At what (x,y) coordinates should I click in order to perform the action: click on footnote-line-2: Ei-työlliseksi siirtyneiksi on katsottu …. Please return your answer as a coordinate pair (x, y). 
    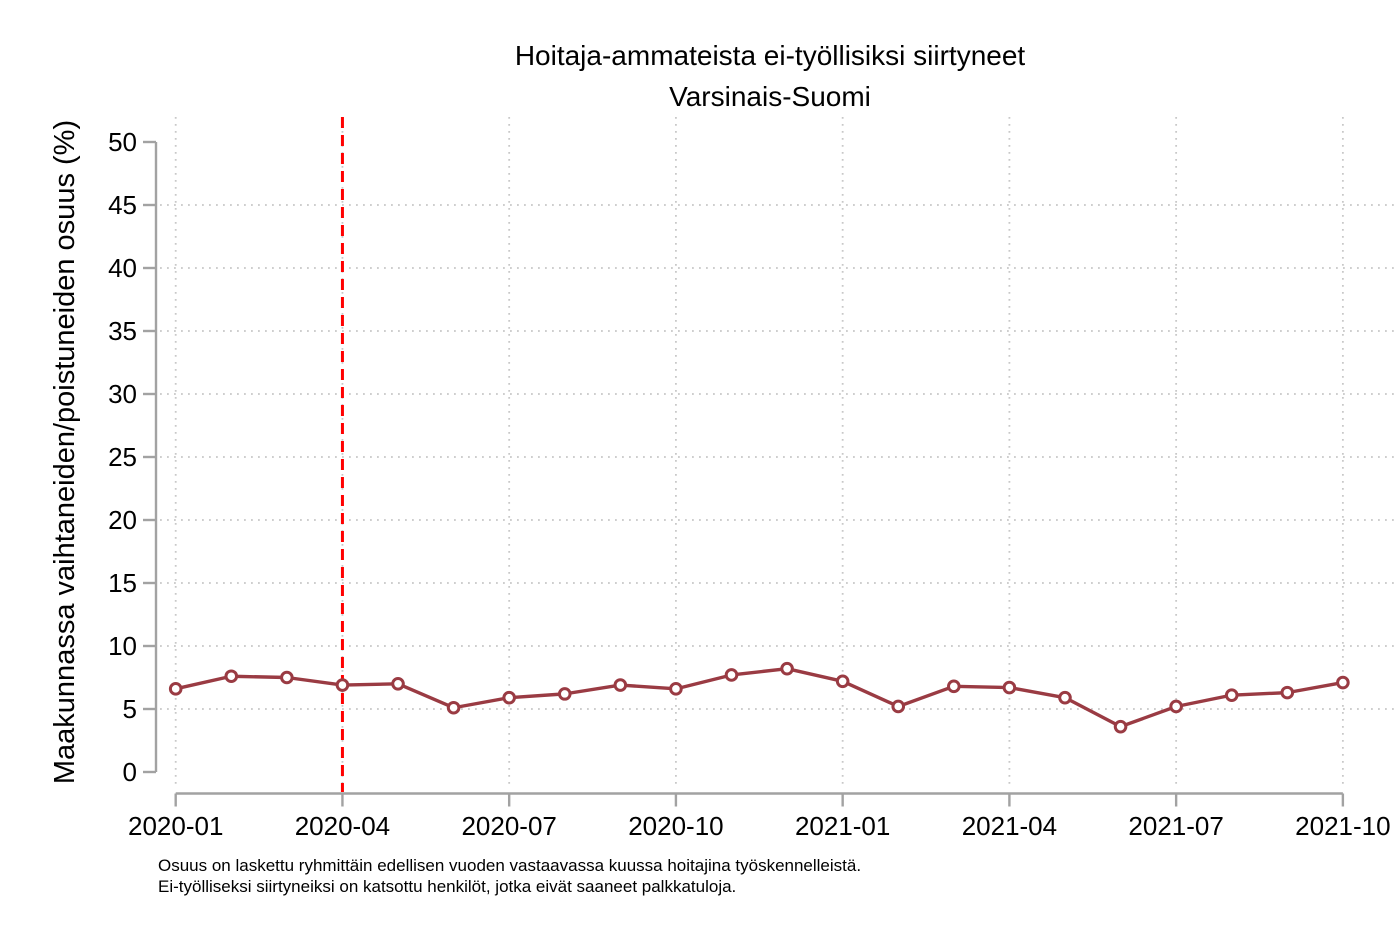
    Looking at the image, I should click on (447, 886).